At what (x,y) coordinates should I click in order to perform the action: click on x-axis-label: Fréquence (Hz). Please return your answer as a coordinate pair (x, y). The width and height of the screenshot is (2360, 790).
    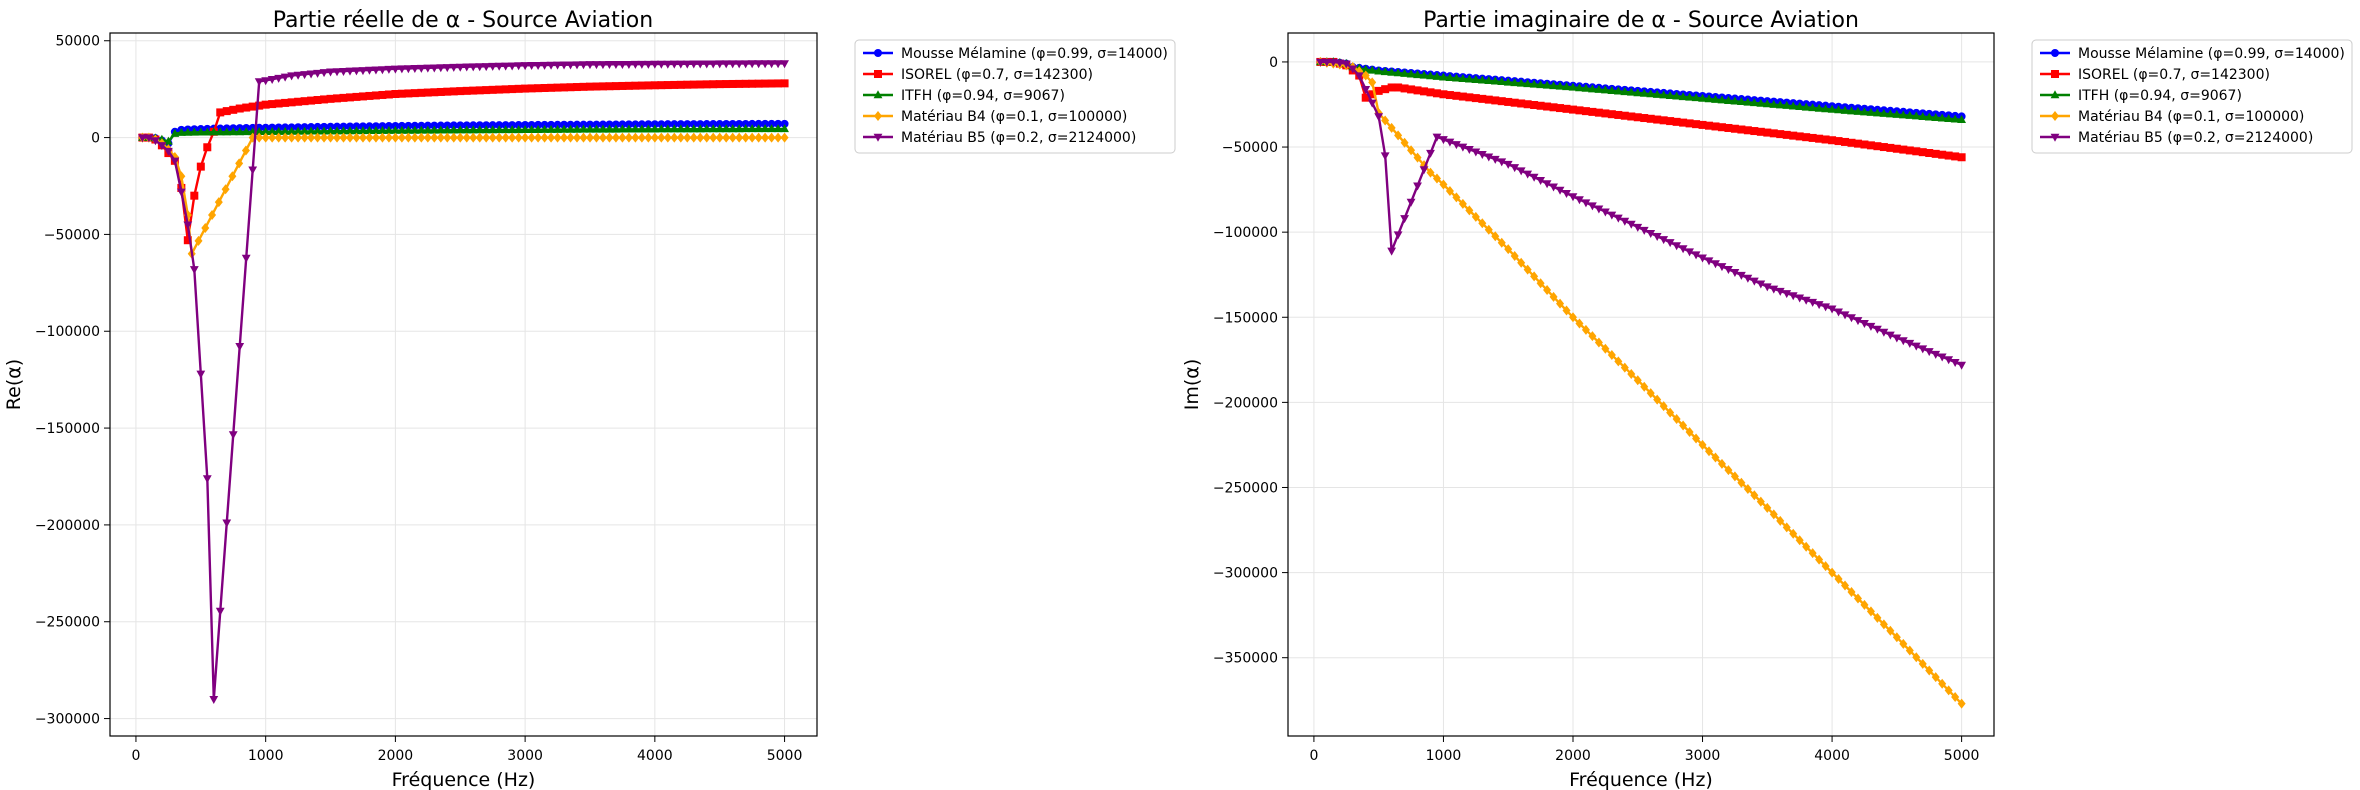
    Looking at the image, I should click on (464, 779).